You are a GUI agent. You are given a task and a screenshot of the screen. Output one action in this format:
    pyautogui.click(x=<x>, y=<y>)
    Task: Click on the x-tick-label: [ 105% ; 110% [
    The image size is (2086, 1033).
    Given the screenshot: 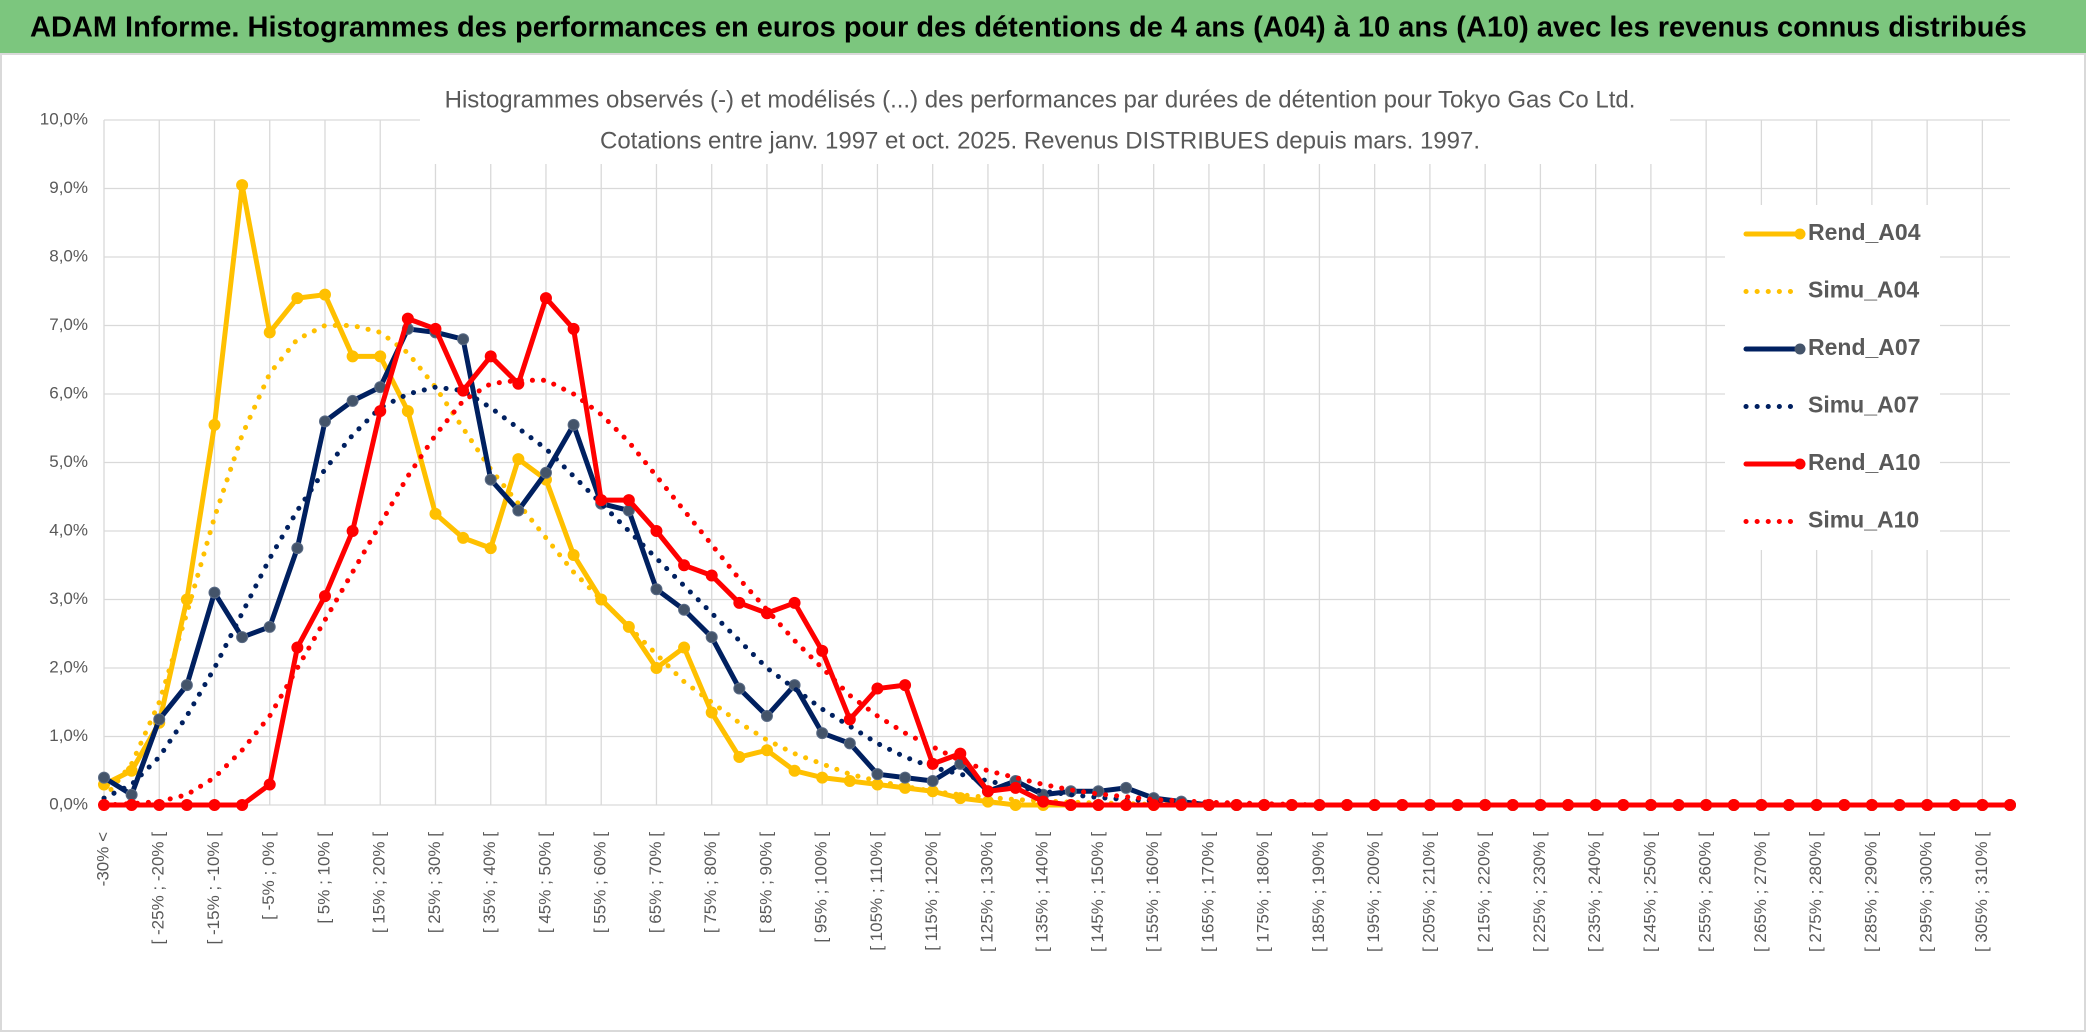 What is the action you would take?
    pyautogui.click(x=876, y=891)
    